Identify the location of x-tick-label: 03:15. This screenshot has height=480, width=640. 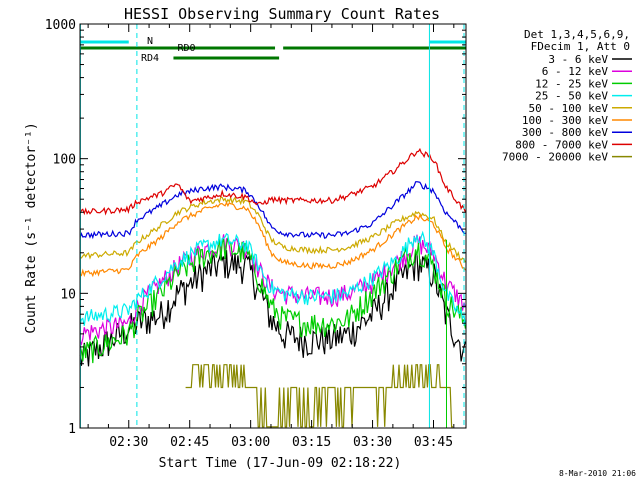
(311, 442).